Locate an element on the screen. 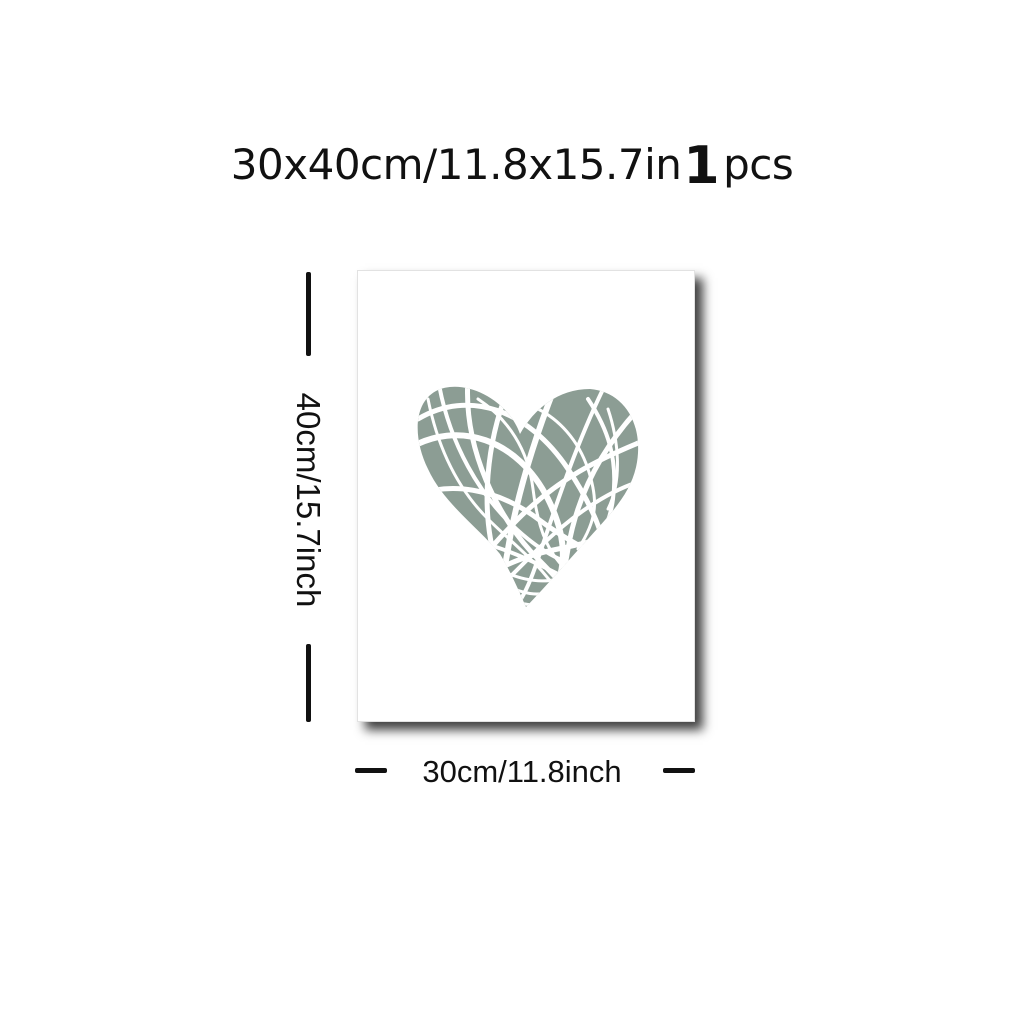  poster-canvas is located at coordinates (526, 496).